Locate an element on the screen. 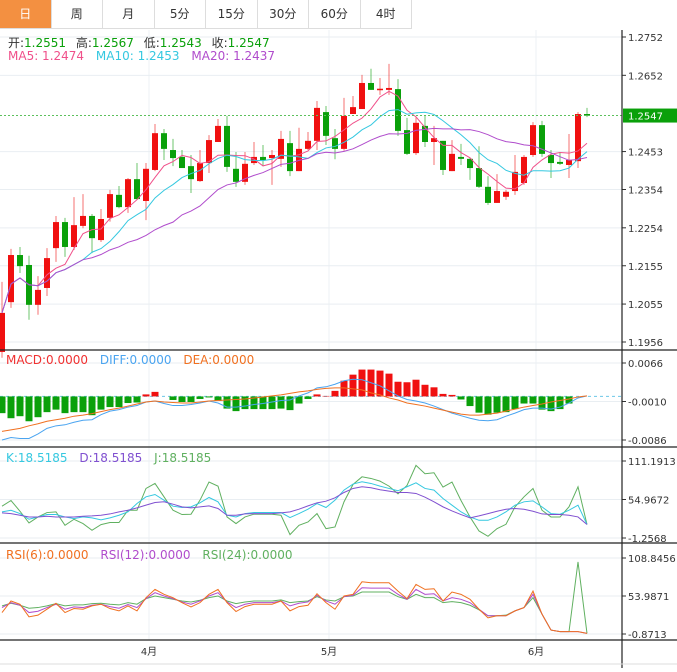 The image size is (677, 672). price-tick-label: 1.2652 is located at coordinates (645, 76).